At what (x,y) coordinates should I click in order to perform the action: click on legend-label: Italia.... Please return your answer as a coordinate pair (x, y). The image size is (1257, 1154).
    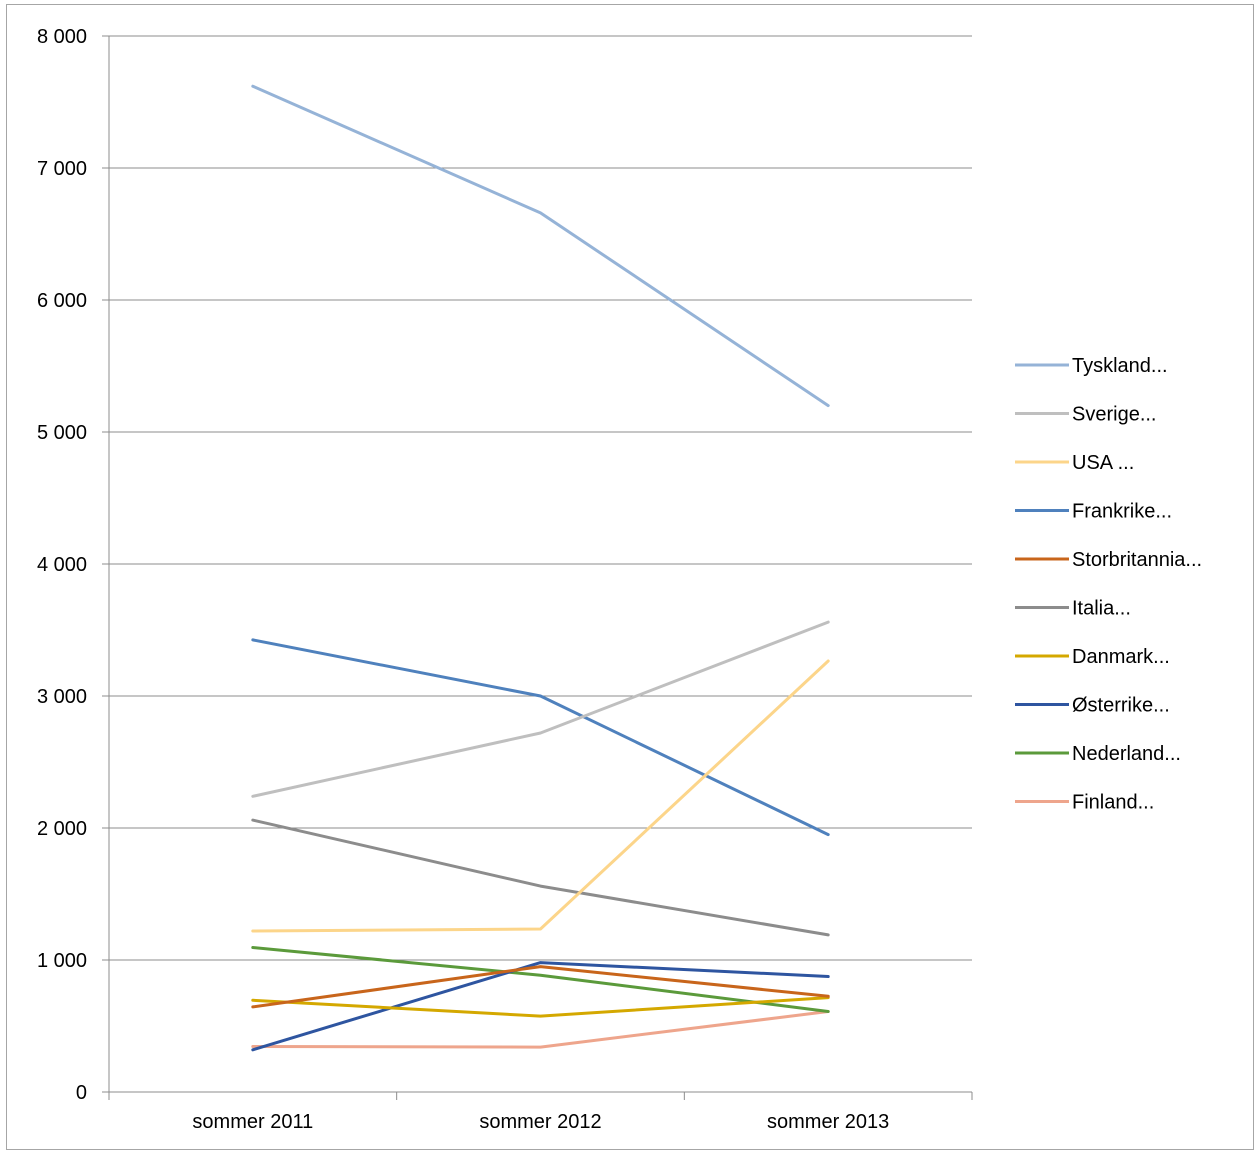
    Looking at the image, I should click on (1101, 609).